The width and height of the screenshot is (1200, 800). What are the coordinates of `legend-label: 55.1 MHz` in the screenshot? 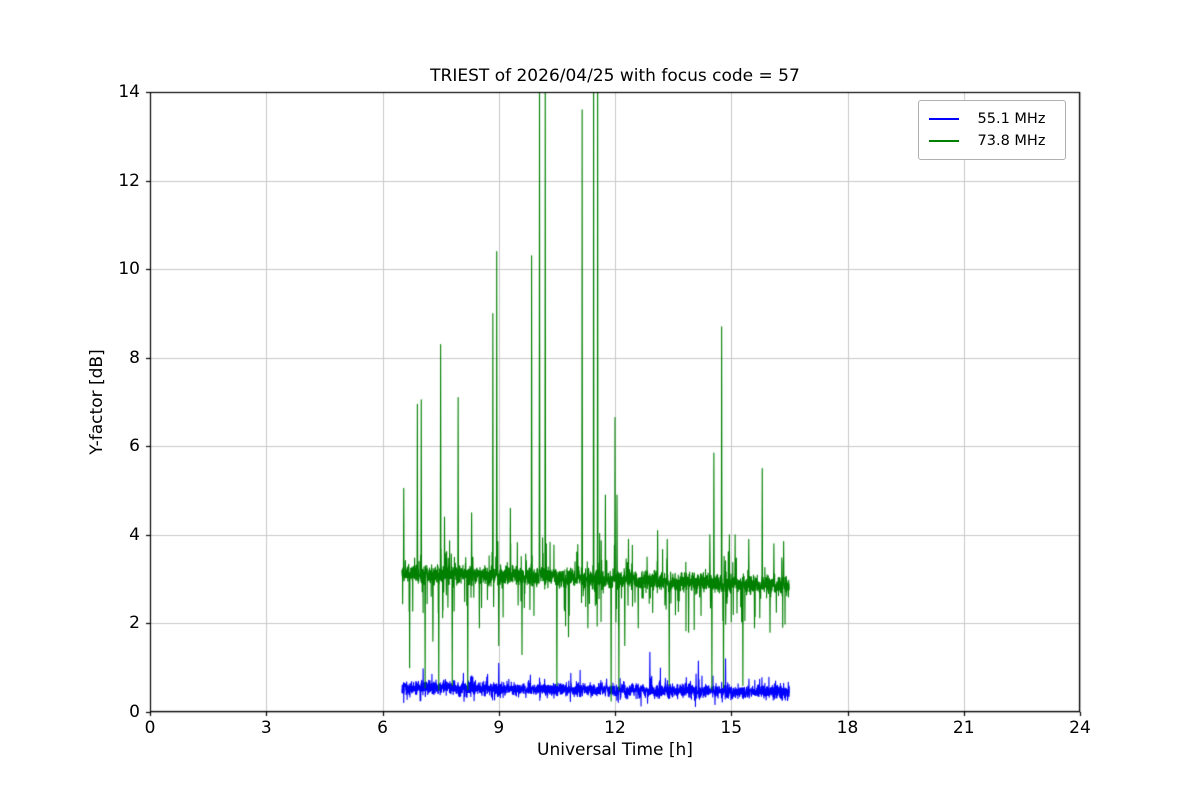 It's located at (1011, 119).